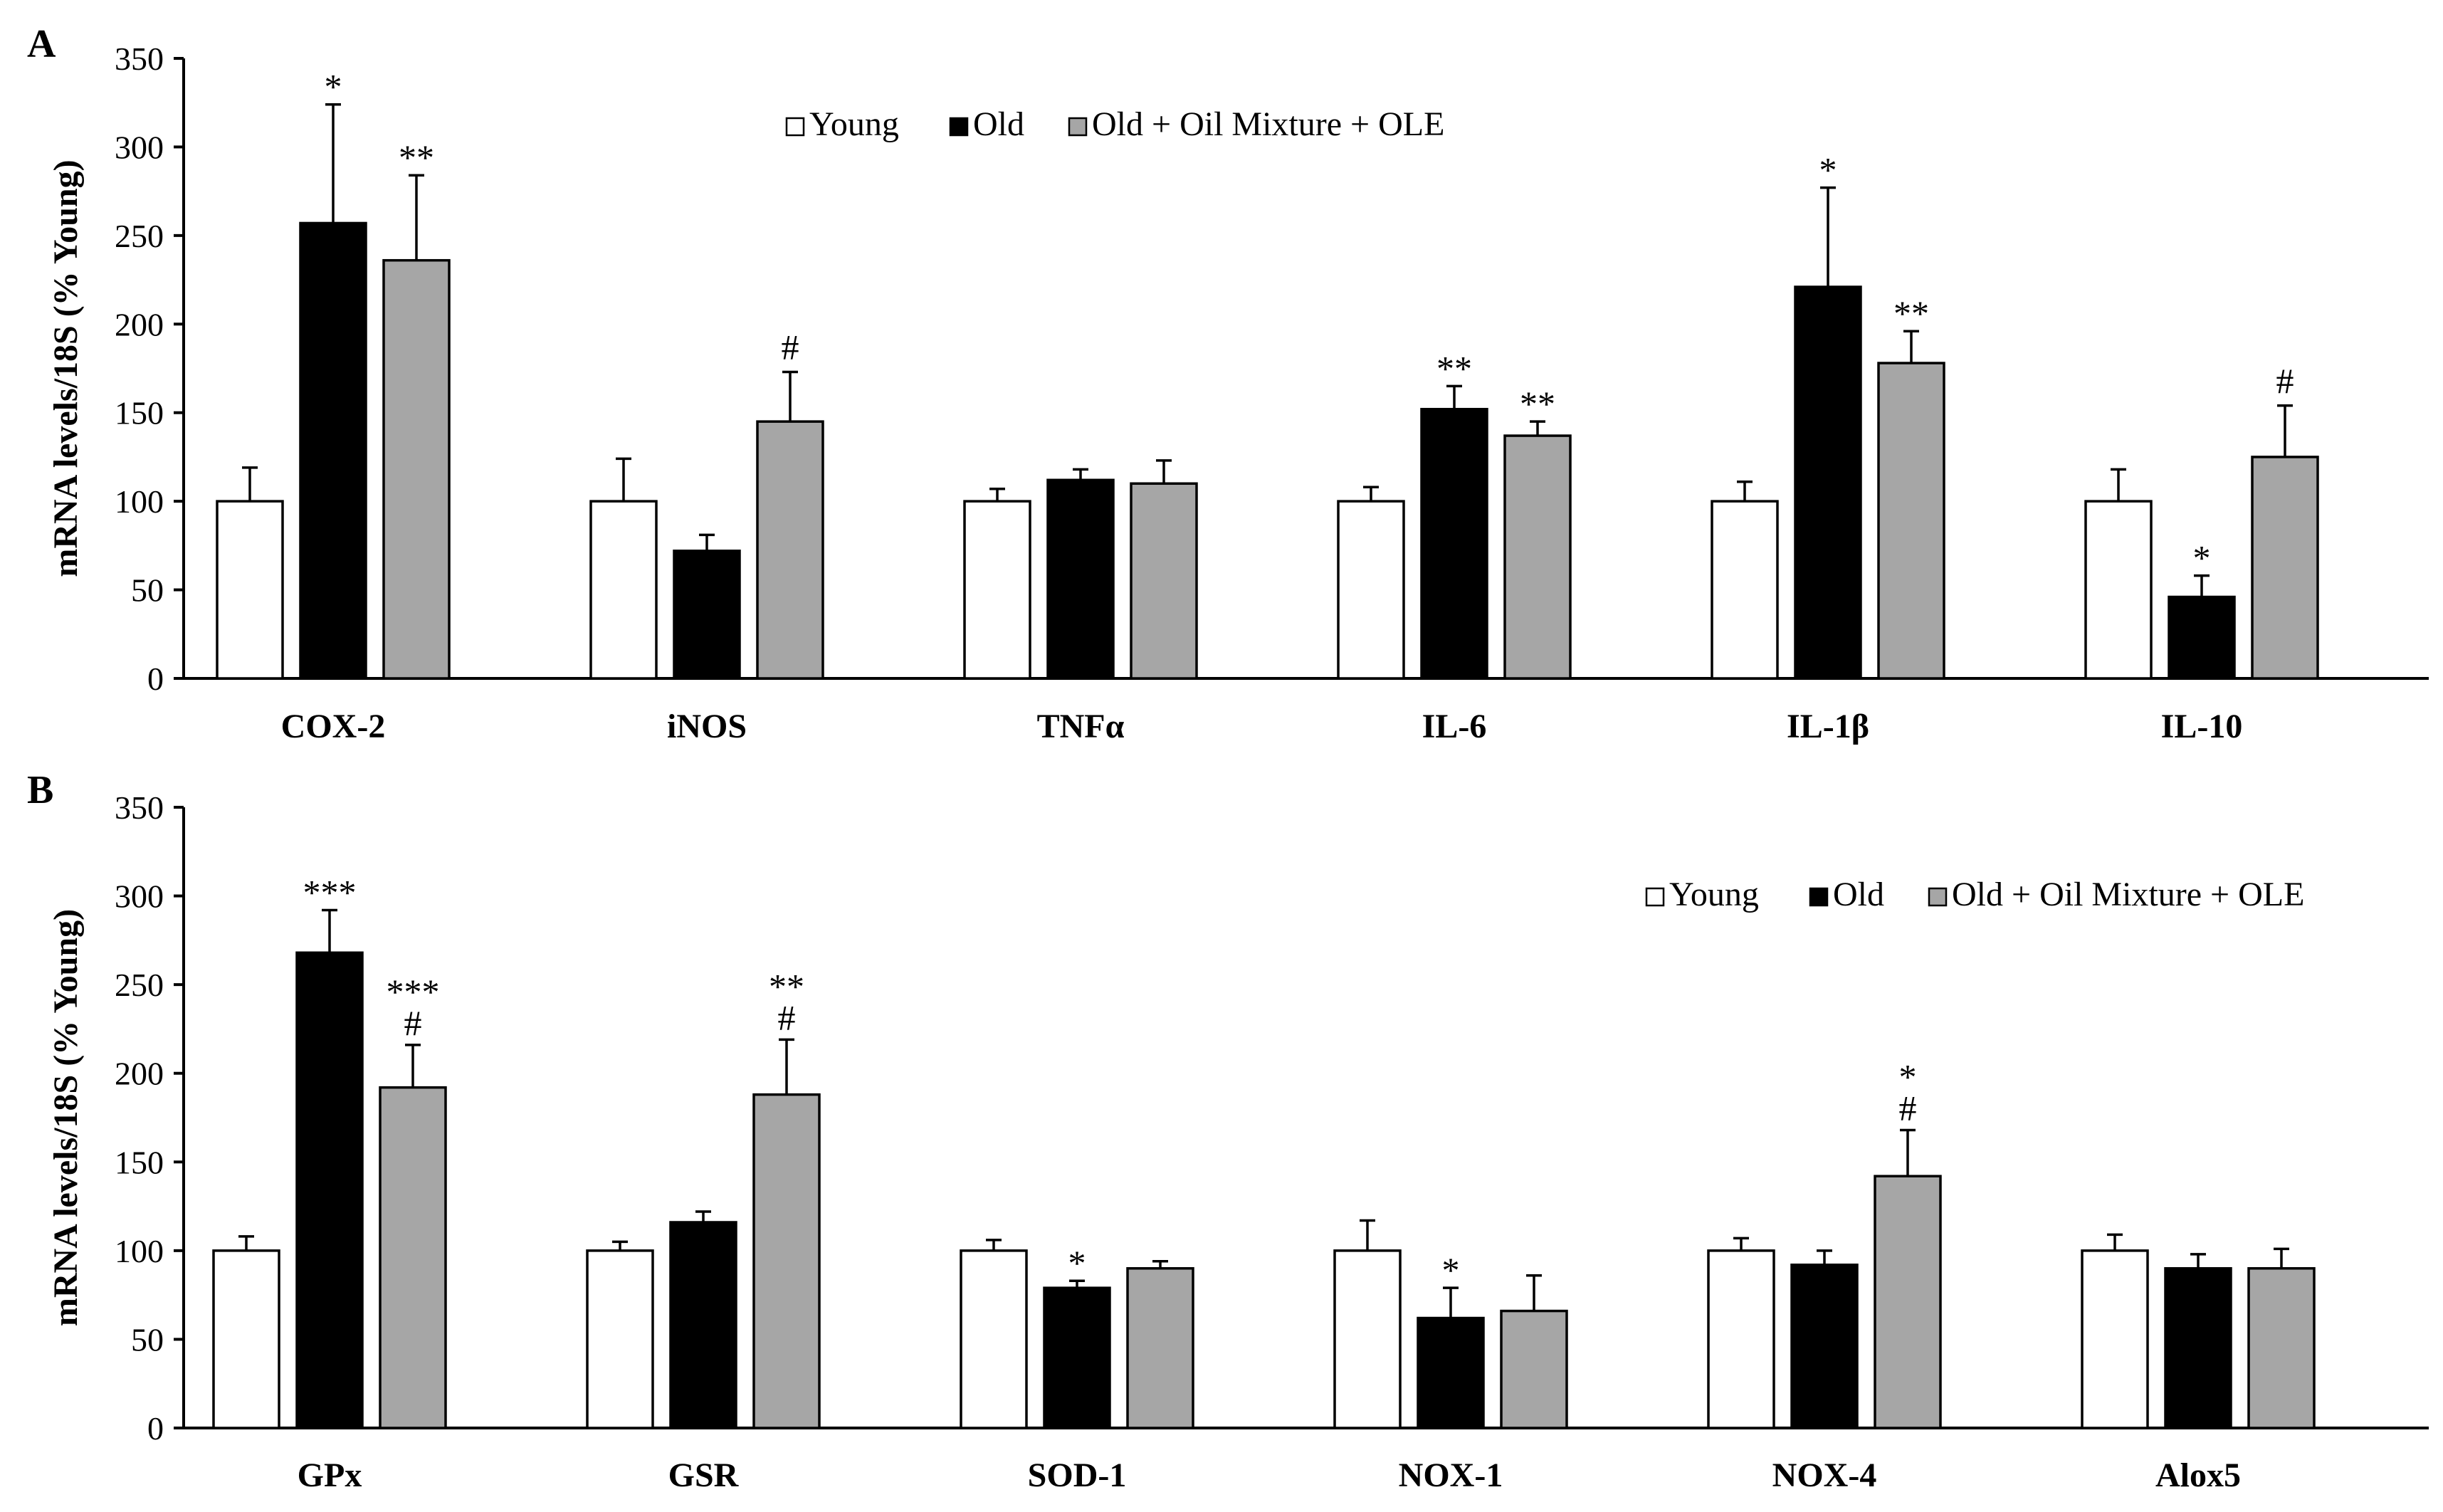 This screenshot has width=2443, height=1512. Describe the element at coordinates (333, 450) in the screenshot. I see `bar-cox-2-old` at that location.